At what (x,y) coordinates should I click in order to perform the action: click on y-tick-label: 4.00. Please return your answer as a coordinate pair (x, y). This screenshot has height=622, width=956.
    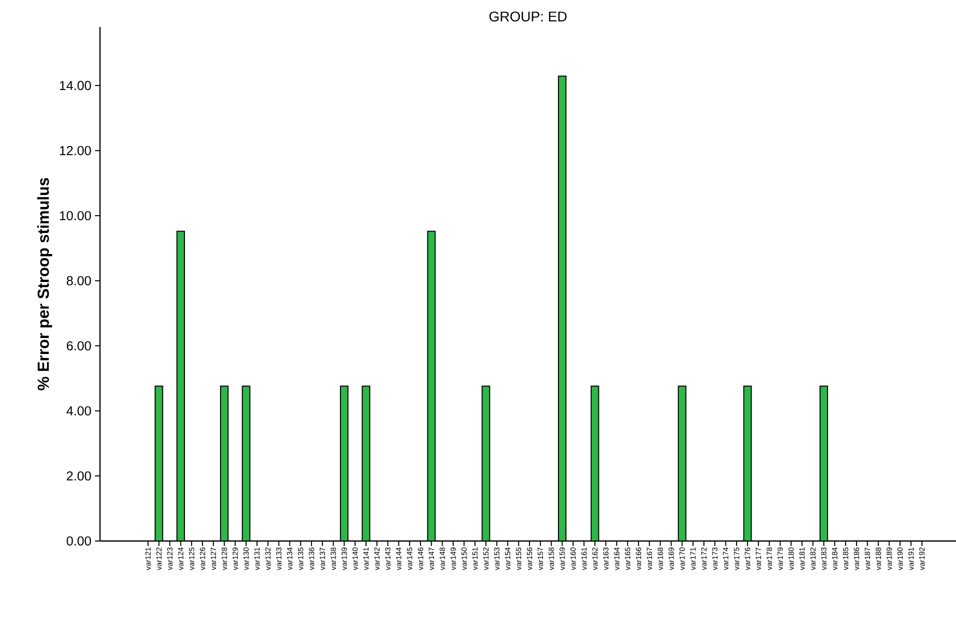
    Looking at the image, I should click on (78, 411).